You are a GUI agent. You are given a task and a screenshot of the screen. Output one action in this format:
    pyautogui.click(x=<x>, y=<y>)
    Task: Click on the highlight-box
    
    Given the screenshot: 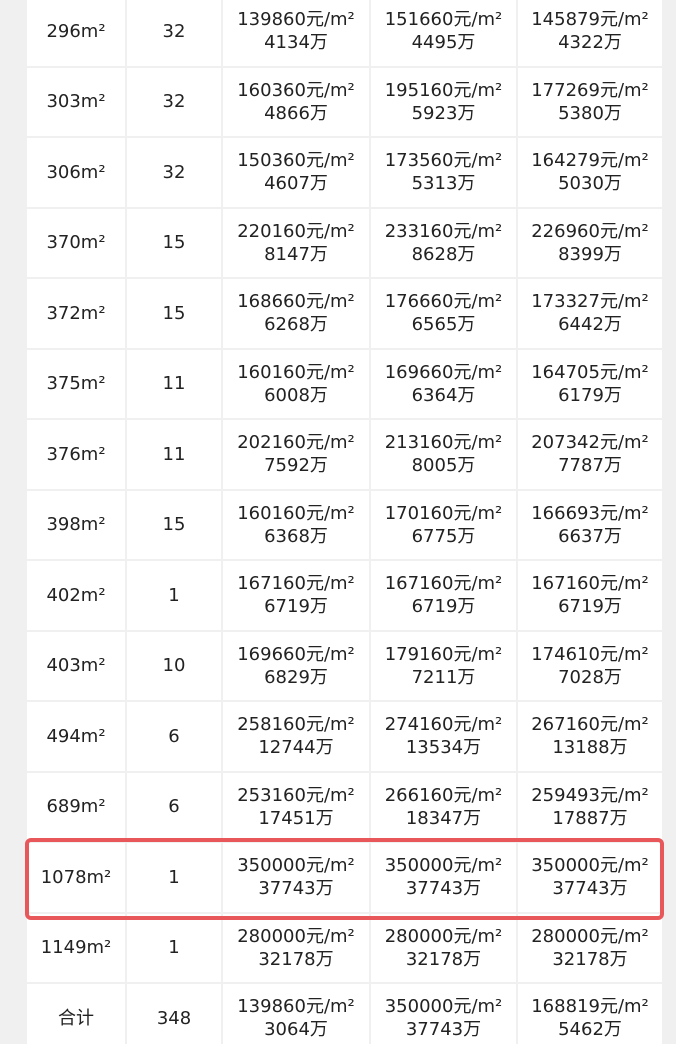 What is the action you would take?
    pyautogui.click(x=344, y=879)
    